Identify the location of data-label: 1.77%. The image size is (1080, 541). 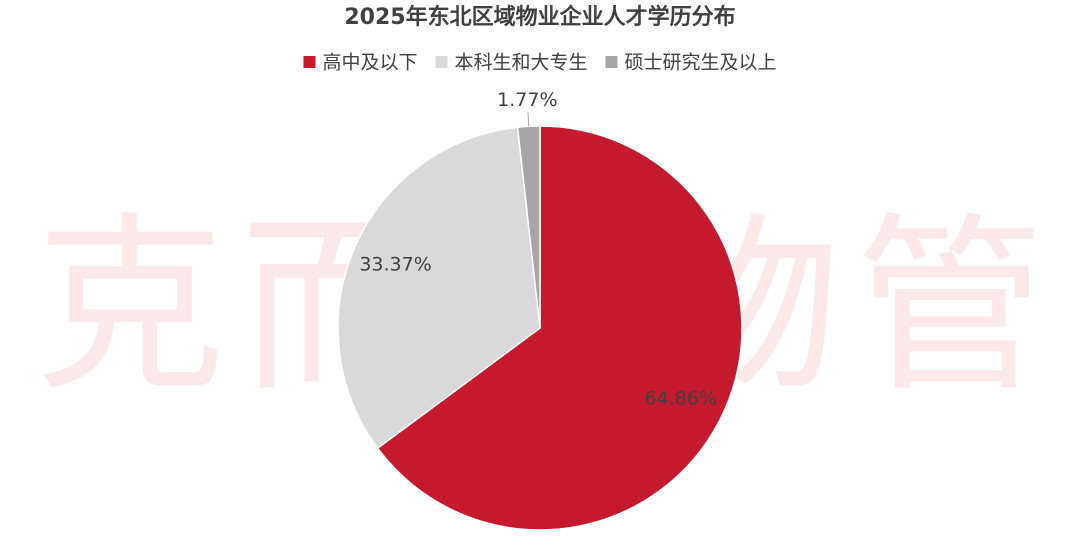
(527, 100).